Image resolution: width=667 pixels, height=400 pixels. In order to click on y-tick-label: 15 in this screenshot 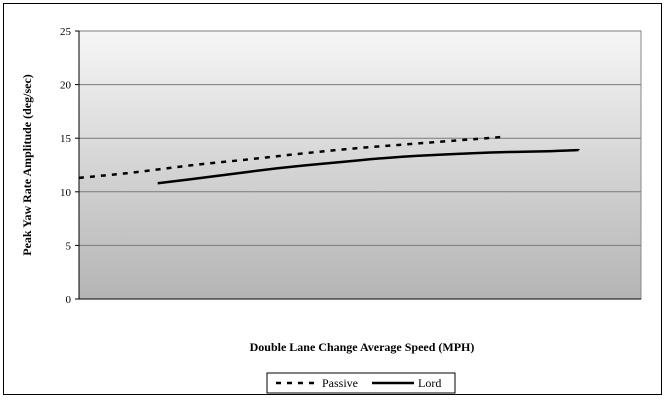, I will do `click(66, 139)`.